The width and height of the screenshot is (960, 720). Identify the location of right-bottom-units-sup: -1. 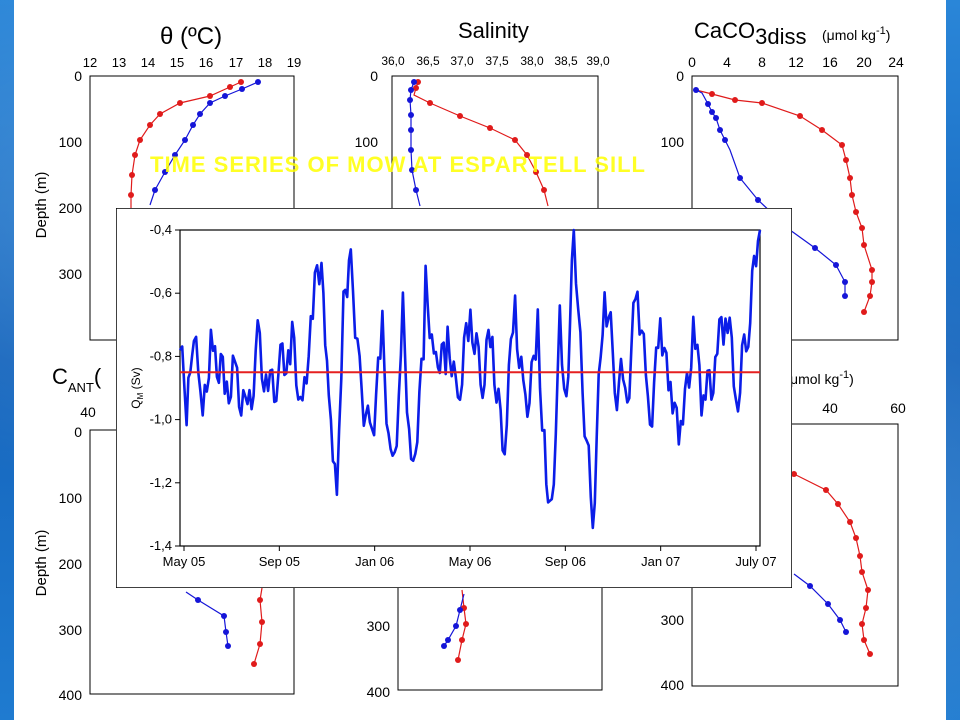
(844, 375).